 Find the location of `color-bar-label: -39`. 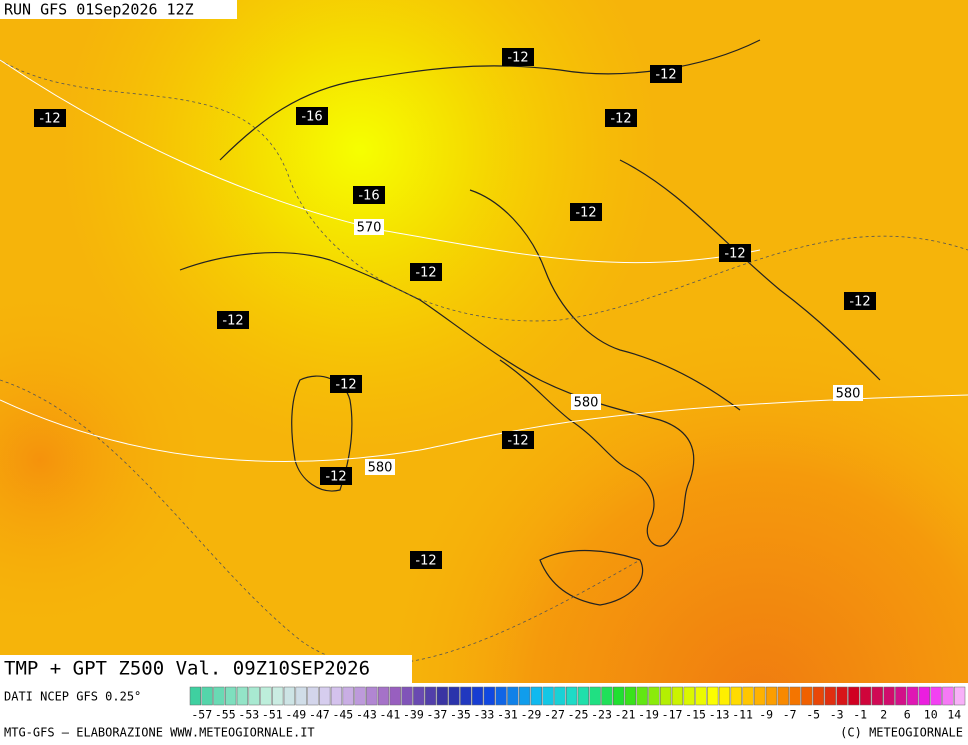

color-bar-label: -39 is located at coordinates (413, 715).